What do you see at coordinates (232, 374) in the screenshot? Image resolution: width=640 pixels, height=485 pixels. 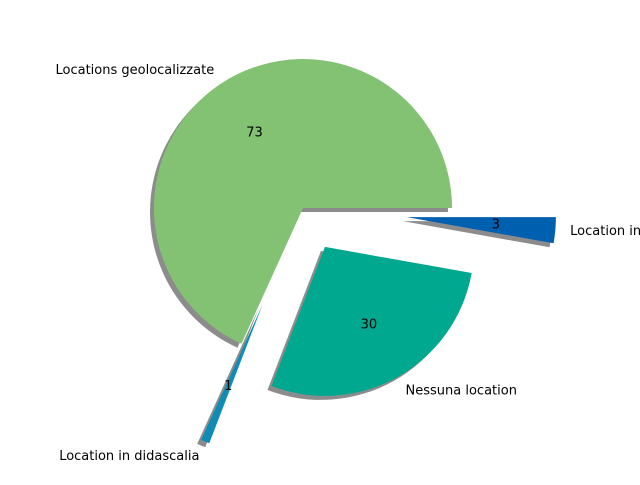 I see `slice-location-in-didascalia` at bounding box center [232, 374].